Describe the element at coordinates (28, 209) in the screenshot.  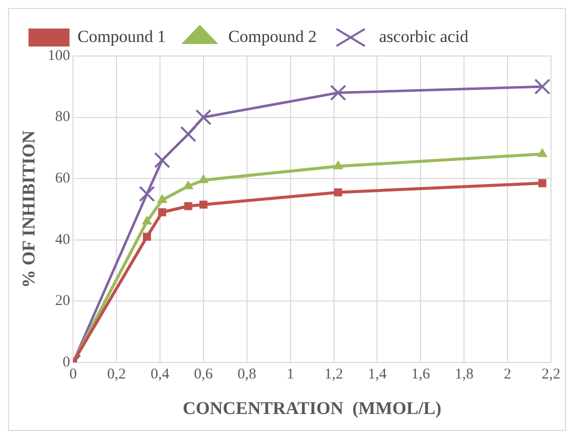
I see `y-axis-title: % OF INHIBITION` at that location.